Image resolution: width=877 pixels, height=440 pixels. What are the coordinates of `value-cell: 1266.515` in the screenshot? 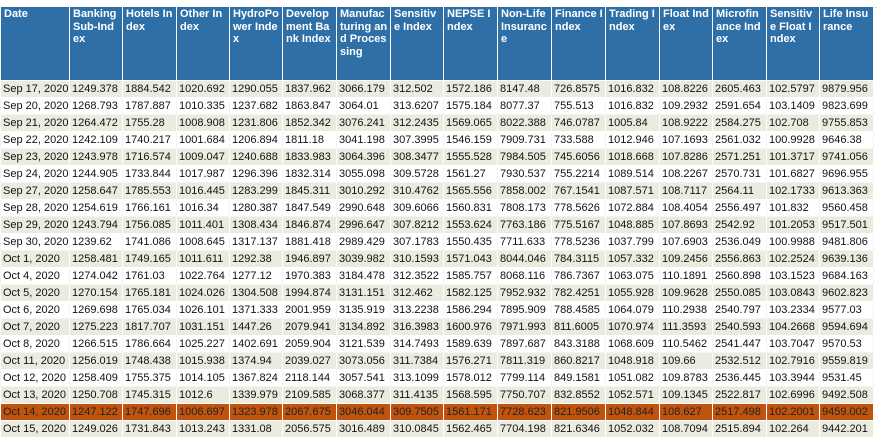 It's located at (96, 344).